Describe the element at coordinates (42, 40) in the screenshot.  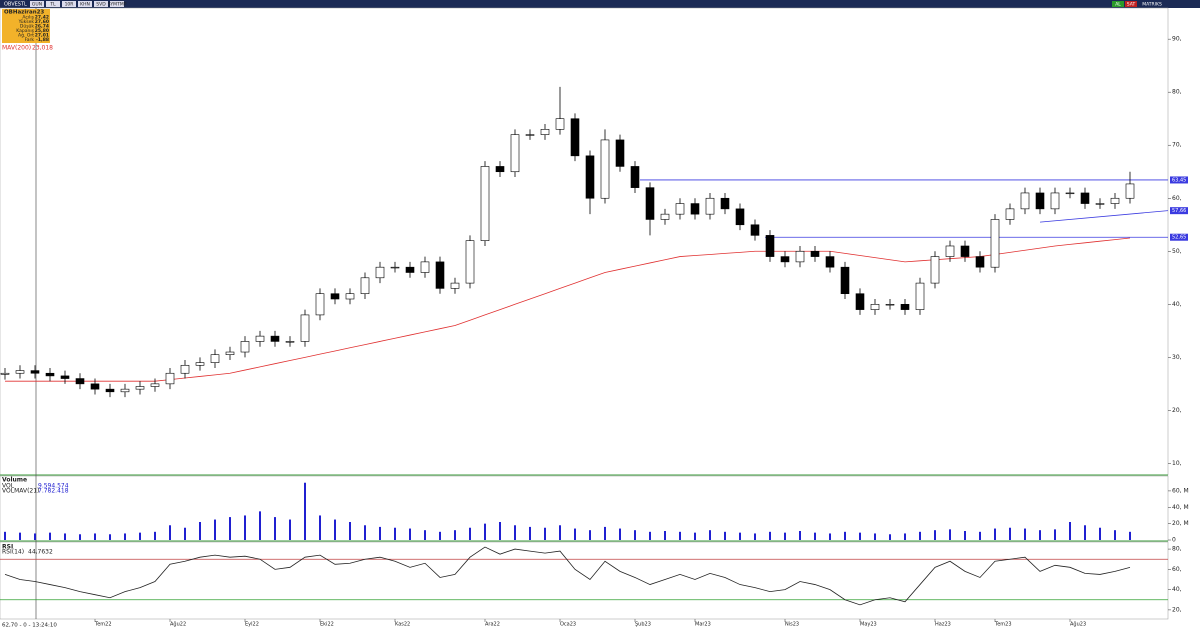
I see `info-value: -1,88` at that location.